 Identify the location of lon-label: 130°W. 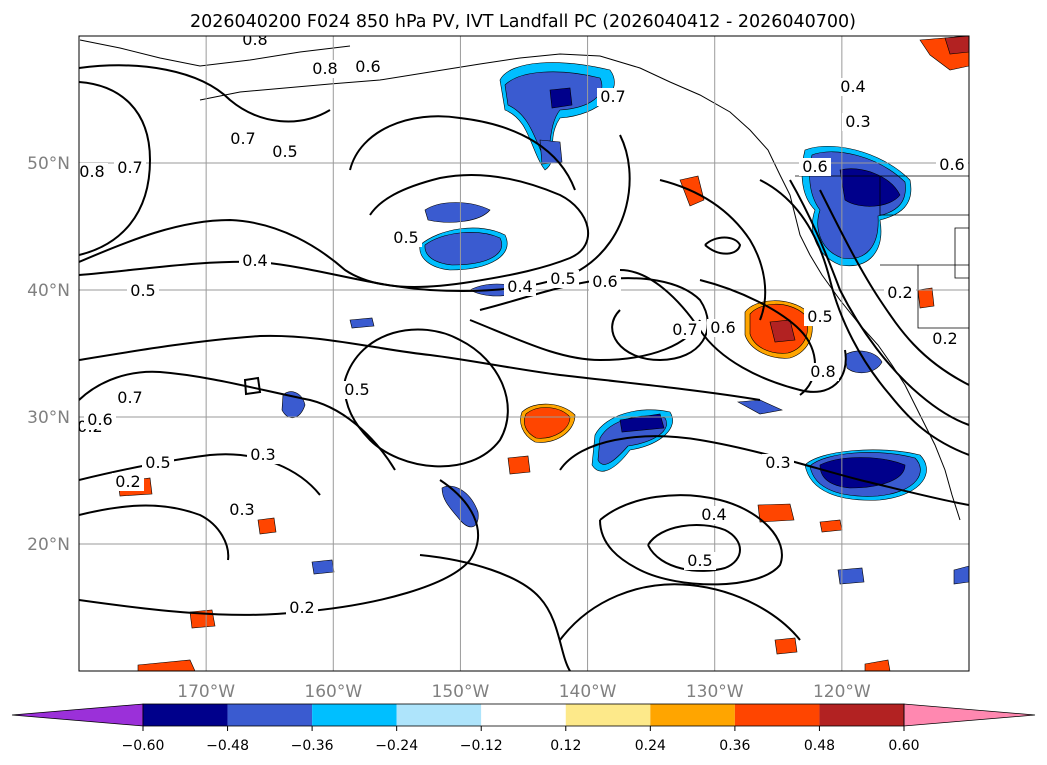
(715, 692).